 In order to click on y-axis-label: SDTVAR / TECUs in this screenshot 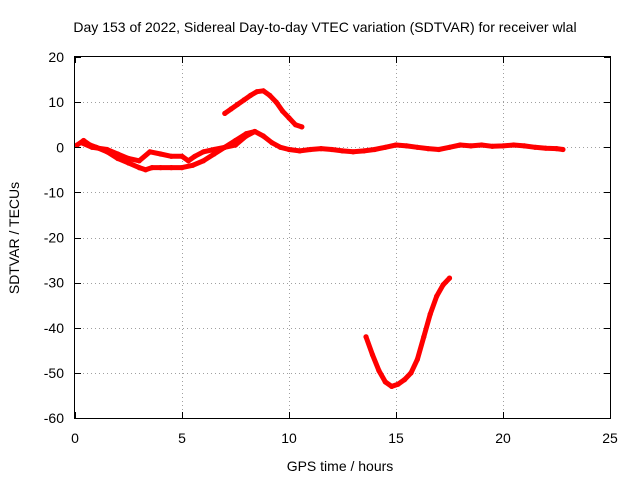, I will do `click(14, 238)`.